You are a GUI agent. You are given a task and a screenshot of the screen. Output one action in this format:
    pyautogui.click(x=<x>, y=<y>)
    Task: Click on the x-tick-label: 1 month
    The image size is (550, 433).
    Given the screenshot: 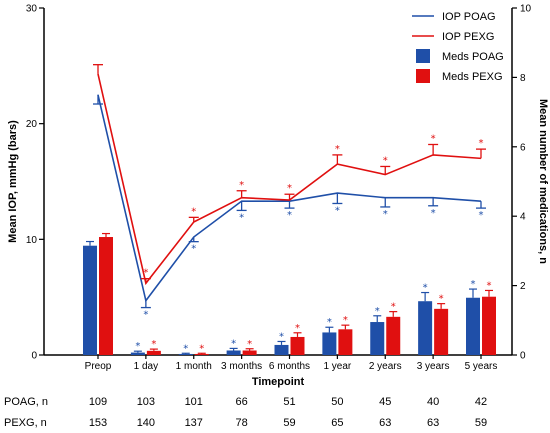 What is the action you would take?
    pyautogui.click(x=194, y=366)
    